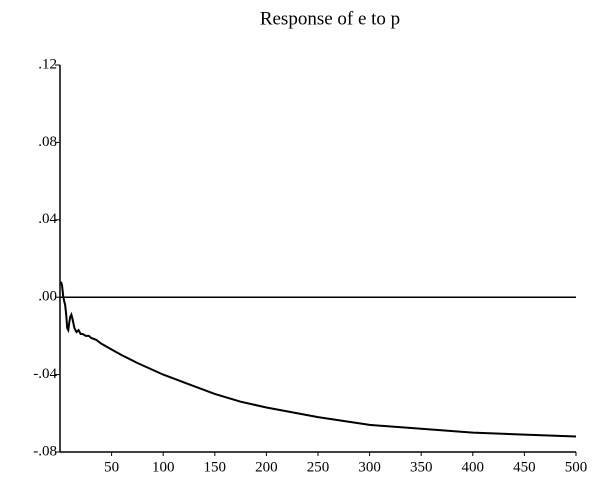 Image resolution: width=609 pixels, height=490 pixels. What do you see at coordinates (111, 467) in the screenshot?
I see `x-tick-label: 50` at bounding box center [111, 467].